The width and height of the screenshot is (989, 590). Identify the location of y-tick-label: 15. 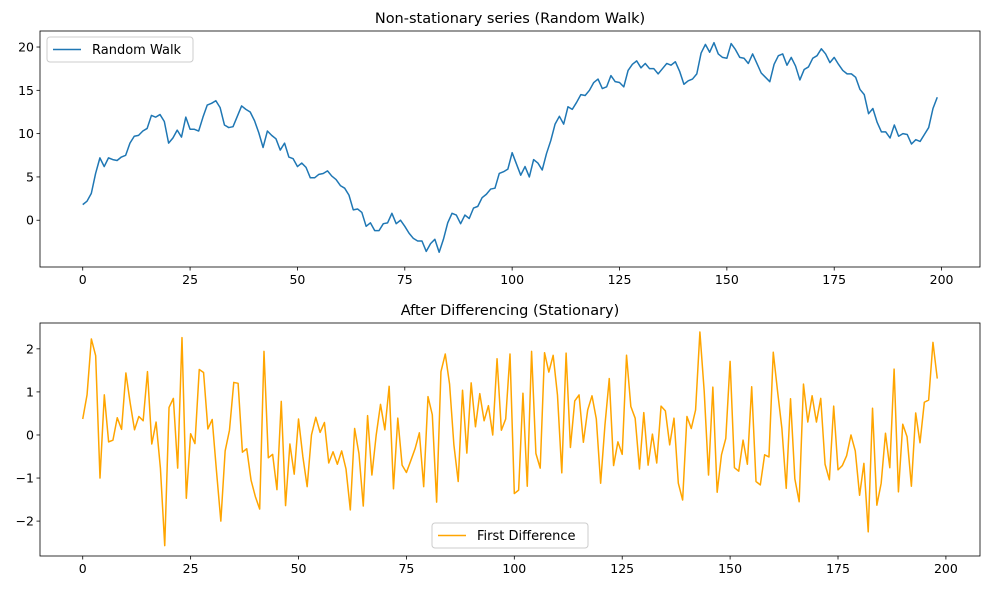
(26, 90).